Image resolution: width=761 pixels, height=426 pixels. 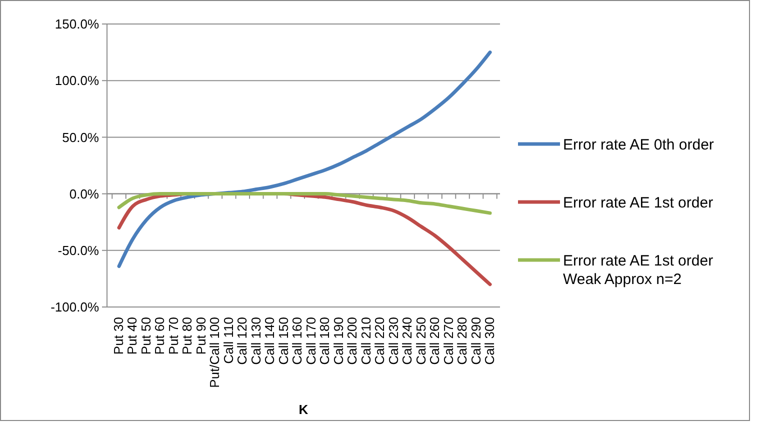 I want to click on x-tick-label: Call 170, so click(x=310, y=341).